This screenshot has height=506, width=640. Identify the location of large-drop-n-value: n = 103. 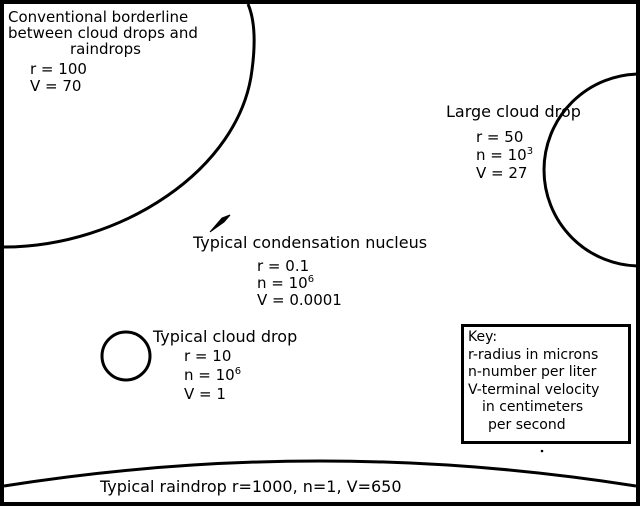
(505, 155).